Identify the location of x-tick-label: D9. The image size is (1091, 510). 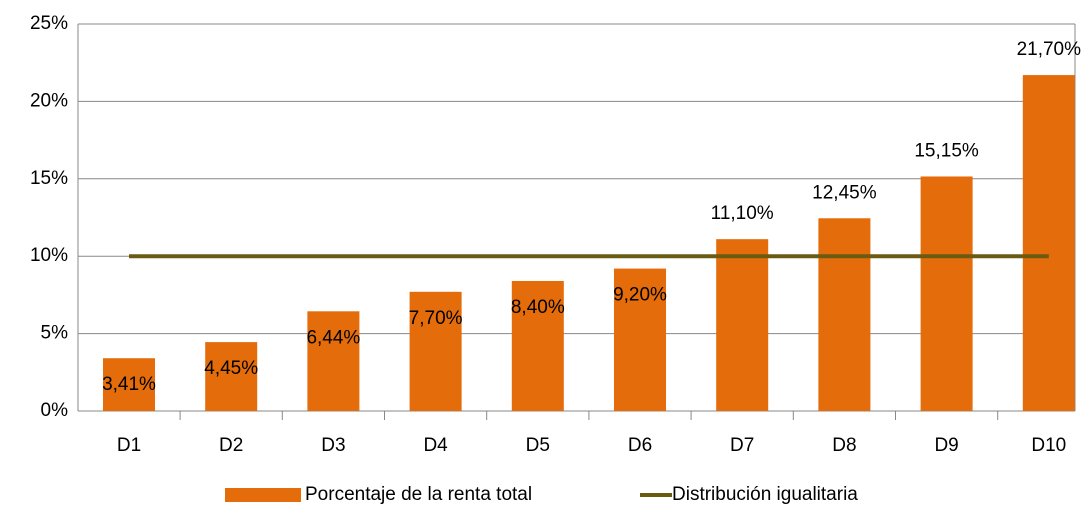
(946, 445).